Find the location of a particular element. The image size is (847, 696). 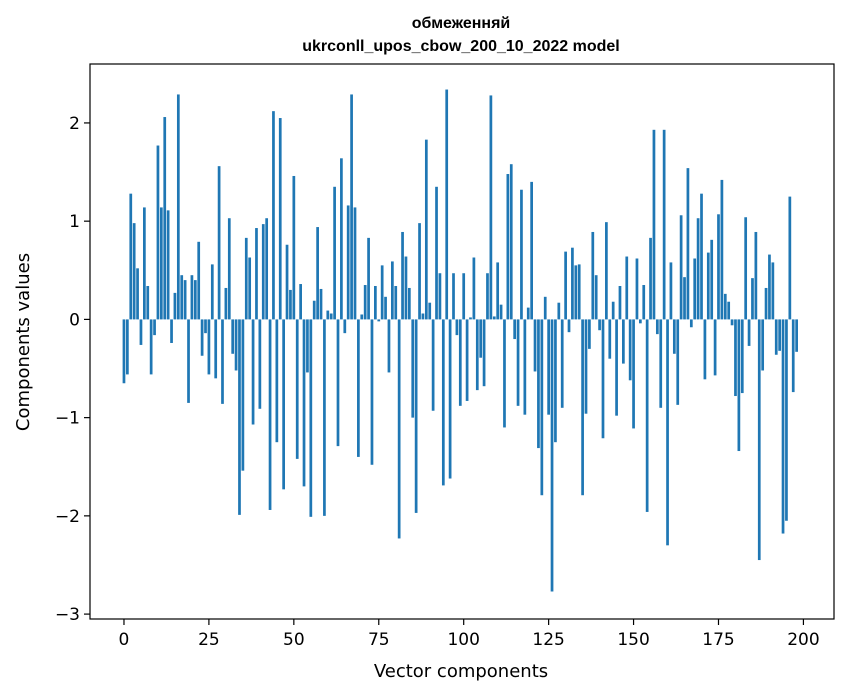

y-axis-ticks: −3 −2 −1 0 1 2 is located at coordinates (72, 369).